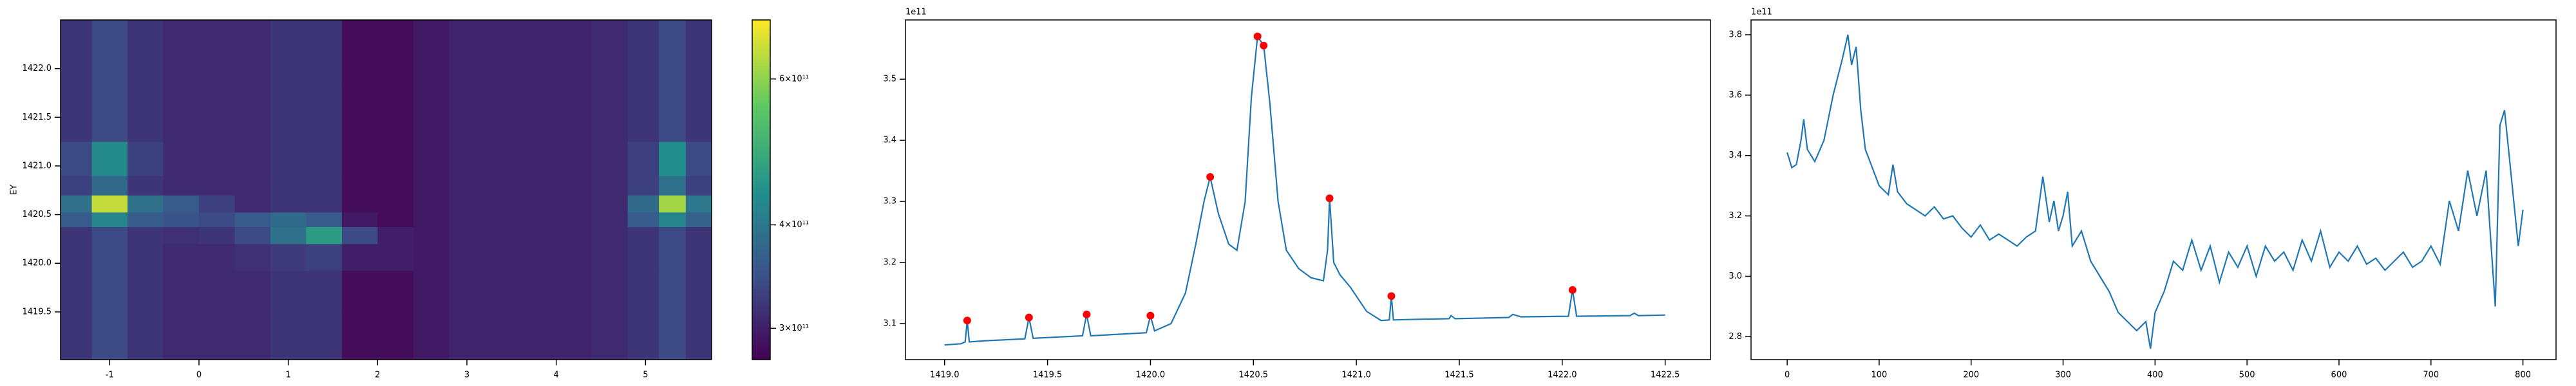 The image size is (2576, 386). I want to click on x-tick-label: 500, so click(2247, 375).